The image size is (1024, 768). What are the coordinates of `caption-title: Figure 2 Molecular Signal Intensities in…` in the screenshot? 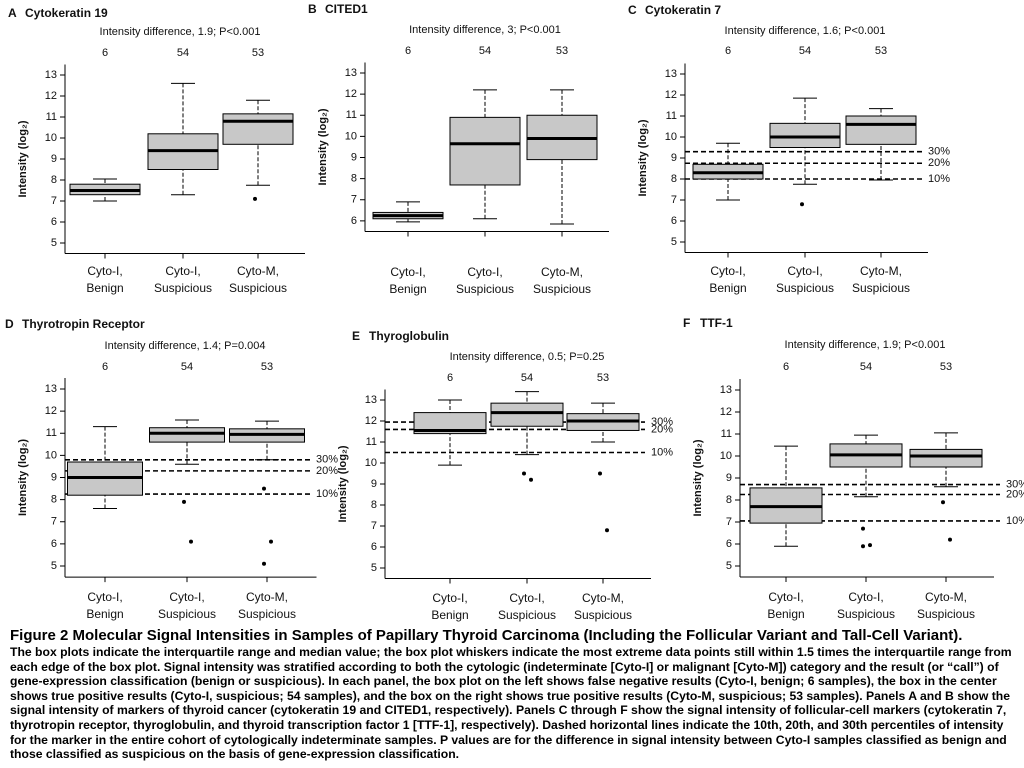 It's located at (486, 635).